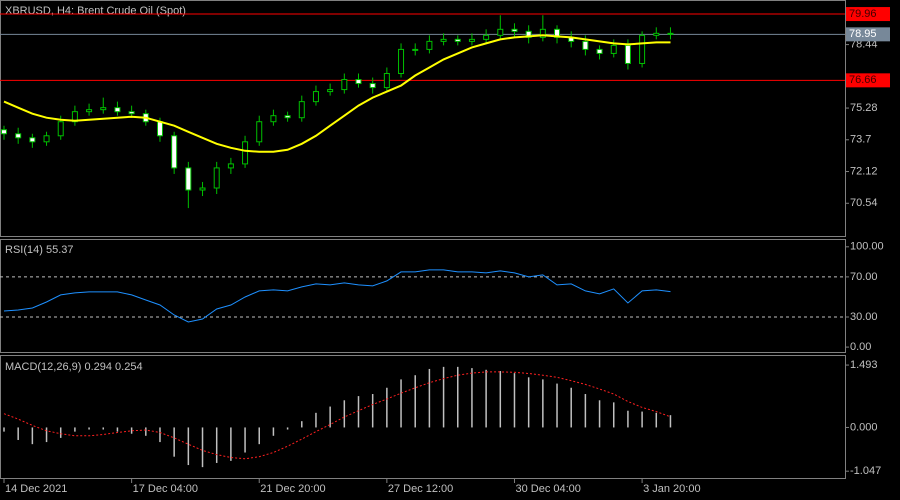 The image size is (900, 500). Describe the element at coordinates (860, 347) in the screenshot. I see `y-tick-label: 0.00` at that location.